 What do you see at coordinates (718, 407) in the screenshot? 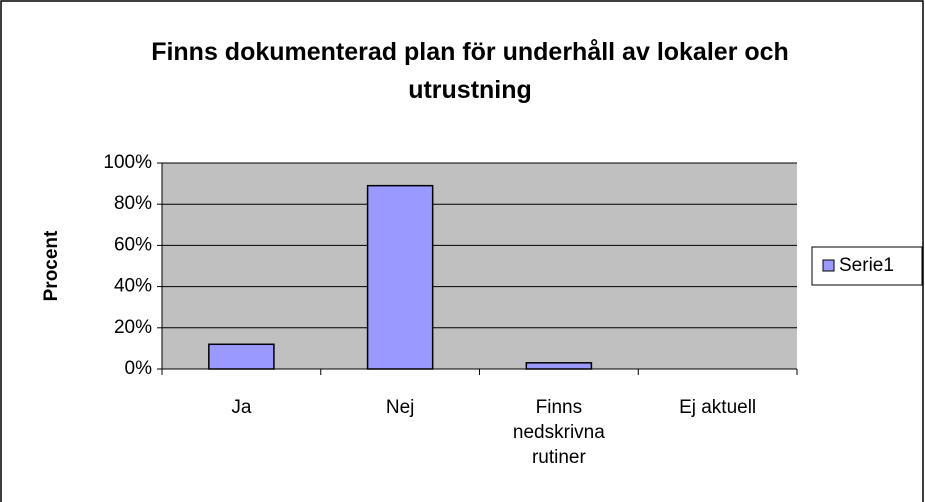
I see `x-tick-label: Ej aktuell` at bounding box center [718, 407].